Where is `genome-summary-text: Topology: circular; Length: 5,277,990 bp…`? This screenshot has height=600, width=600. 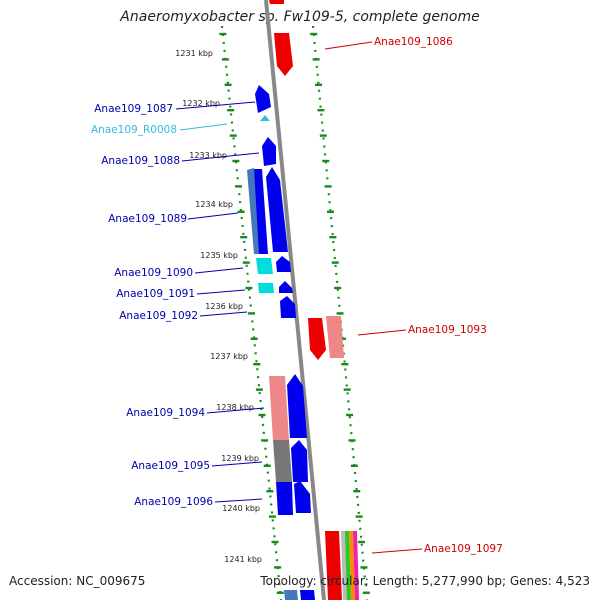 genome-summary-text: Topology: circular; Length: 5,277,990 bp… is located at coordinates (425, 581).